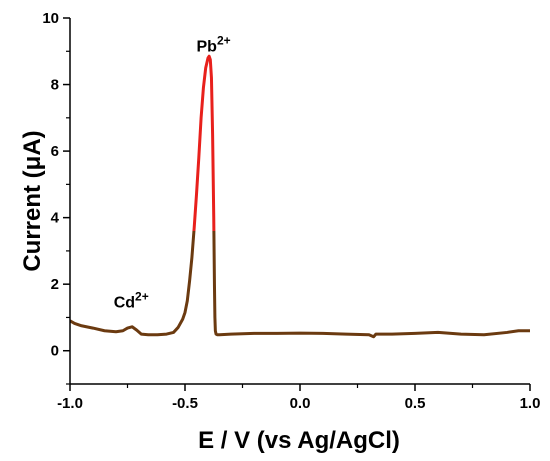 This screenshot has width=550, height=461. Describe the element at coordinates (530, 403) in the screenshot. I see `x-tick-label: 1.0` at that location.